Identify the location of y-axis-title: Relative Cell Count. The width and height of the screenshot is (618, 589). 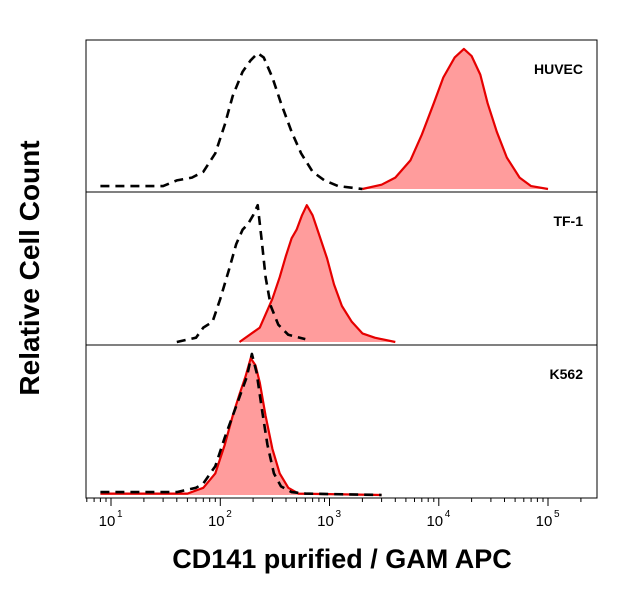
(29, 267).